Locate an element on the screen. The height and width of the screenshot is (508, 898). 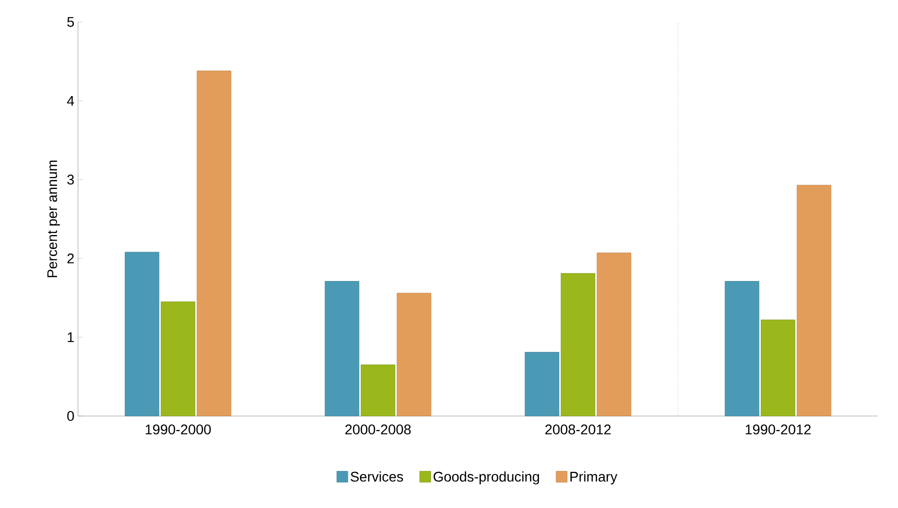
legend-label: Services is located at coordinates (377, 476).